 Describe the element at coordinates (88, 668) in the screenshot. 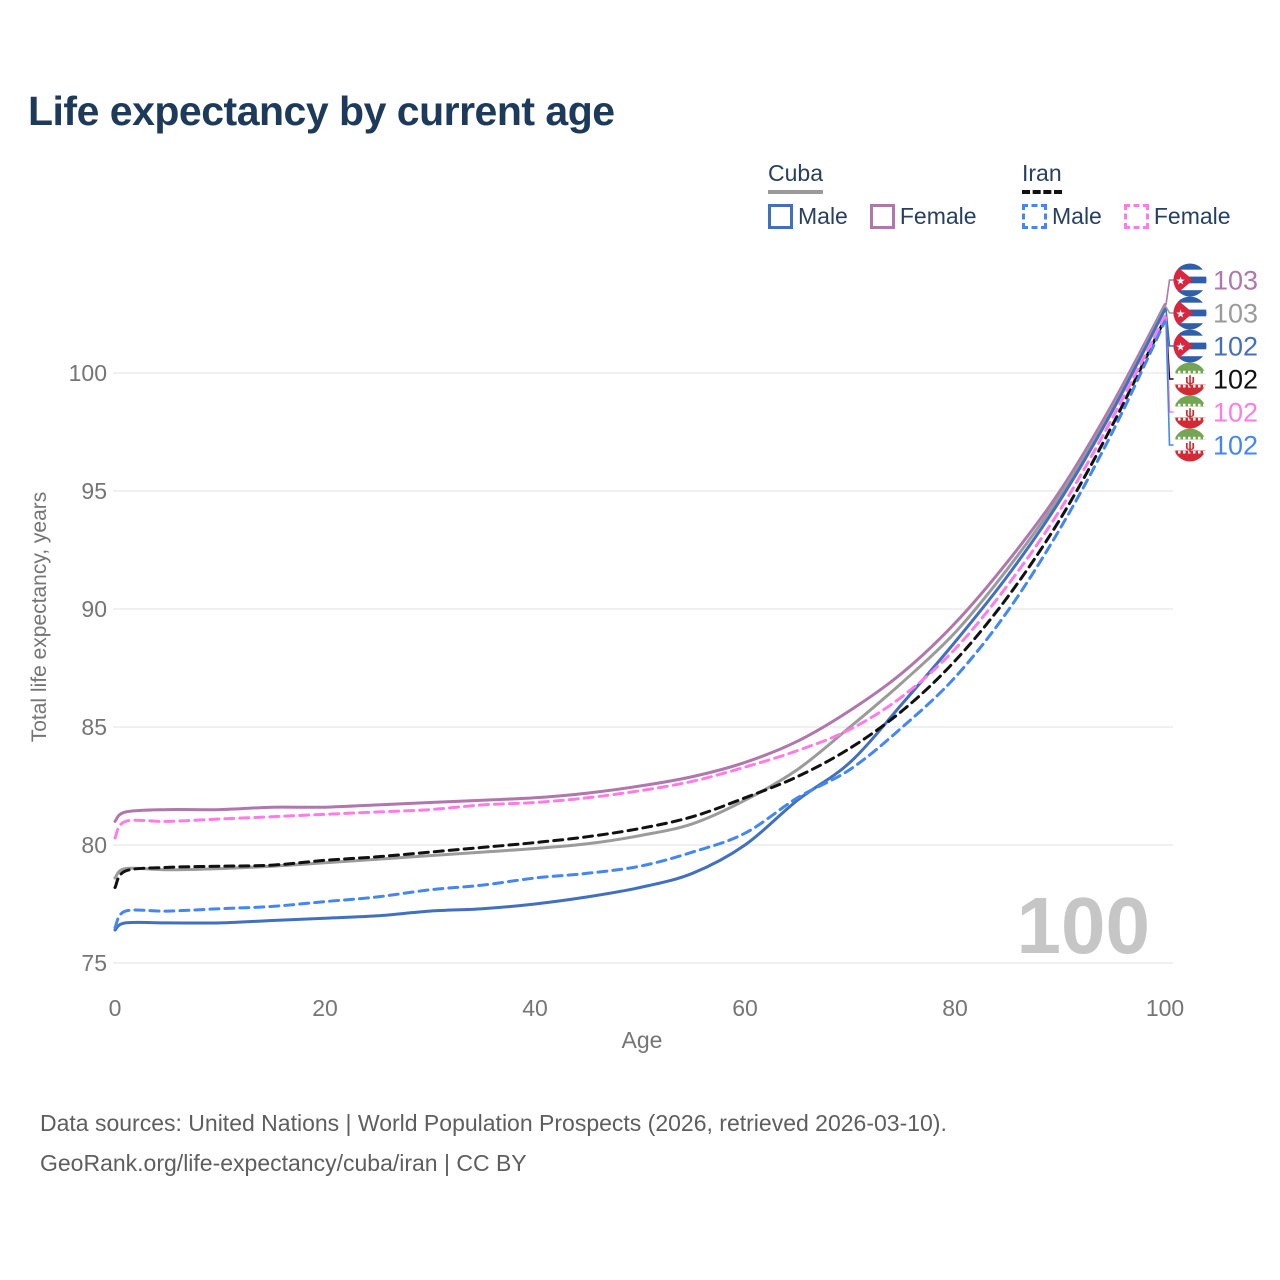

I see `y-axis-tick-labels: 75 80 85 90 95 100` at that location.